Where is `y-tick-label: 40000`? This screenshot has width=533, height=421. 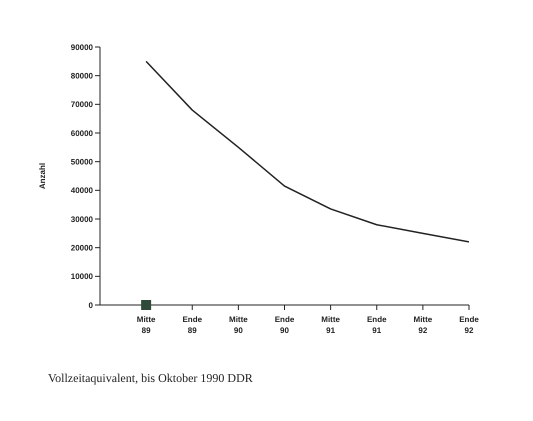 y-tick-label: 40000 is located at coordinates (82, 191).